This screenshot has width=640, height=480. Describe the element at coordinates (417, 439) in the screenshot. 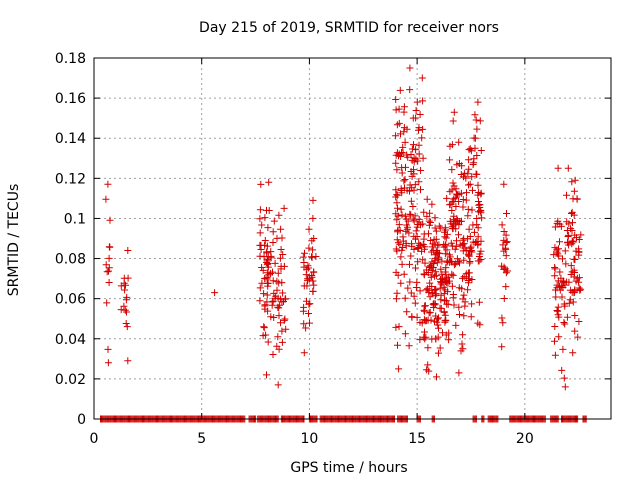

I see `x-tick-label: 15` at that location.